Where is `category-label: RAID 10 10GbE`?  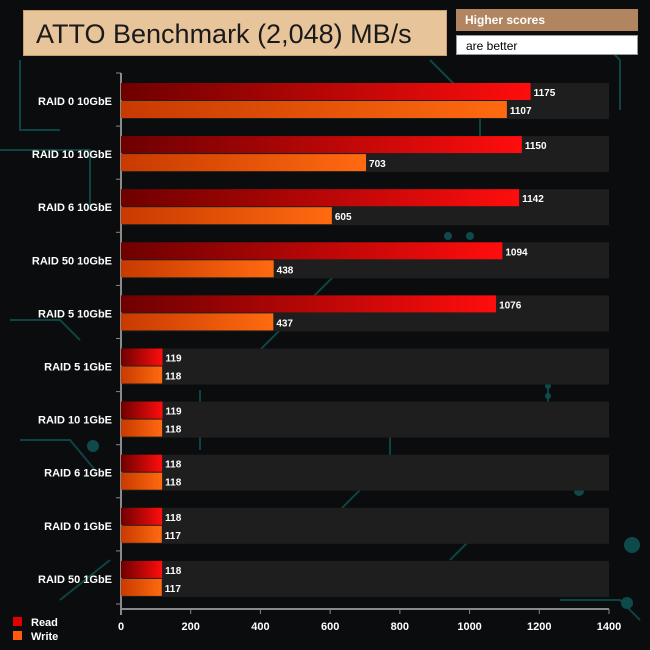
category-label: RAID 10 10GbE is located at coordinates (72, 155).